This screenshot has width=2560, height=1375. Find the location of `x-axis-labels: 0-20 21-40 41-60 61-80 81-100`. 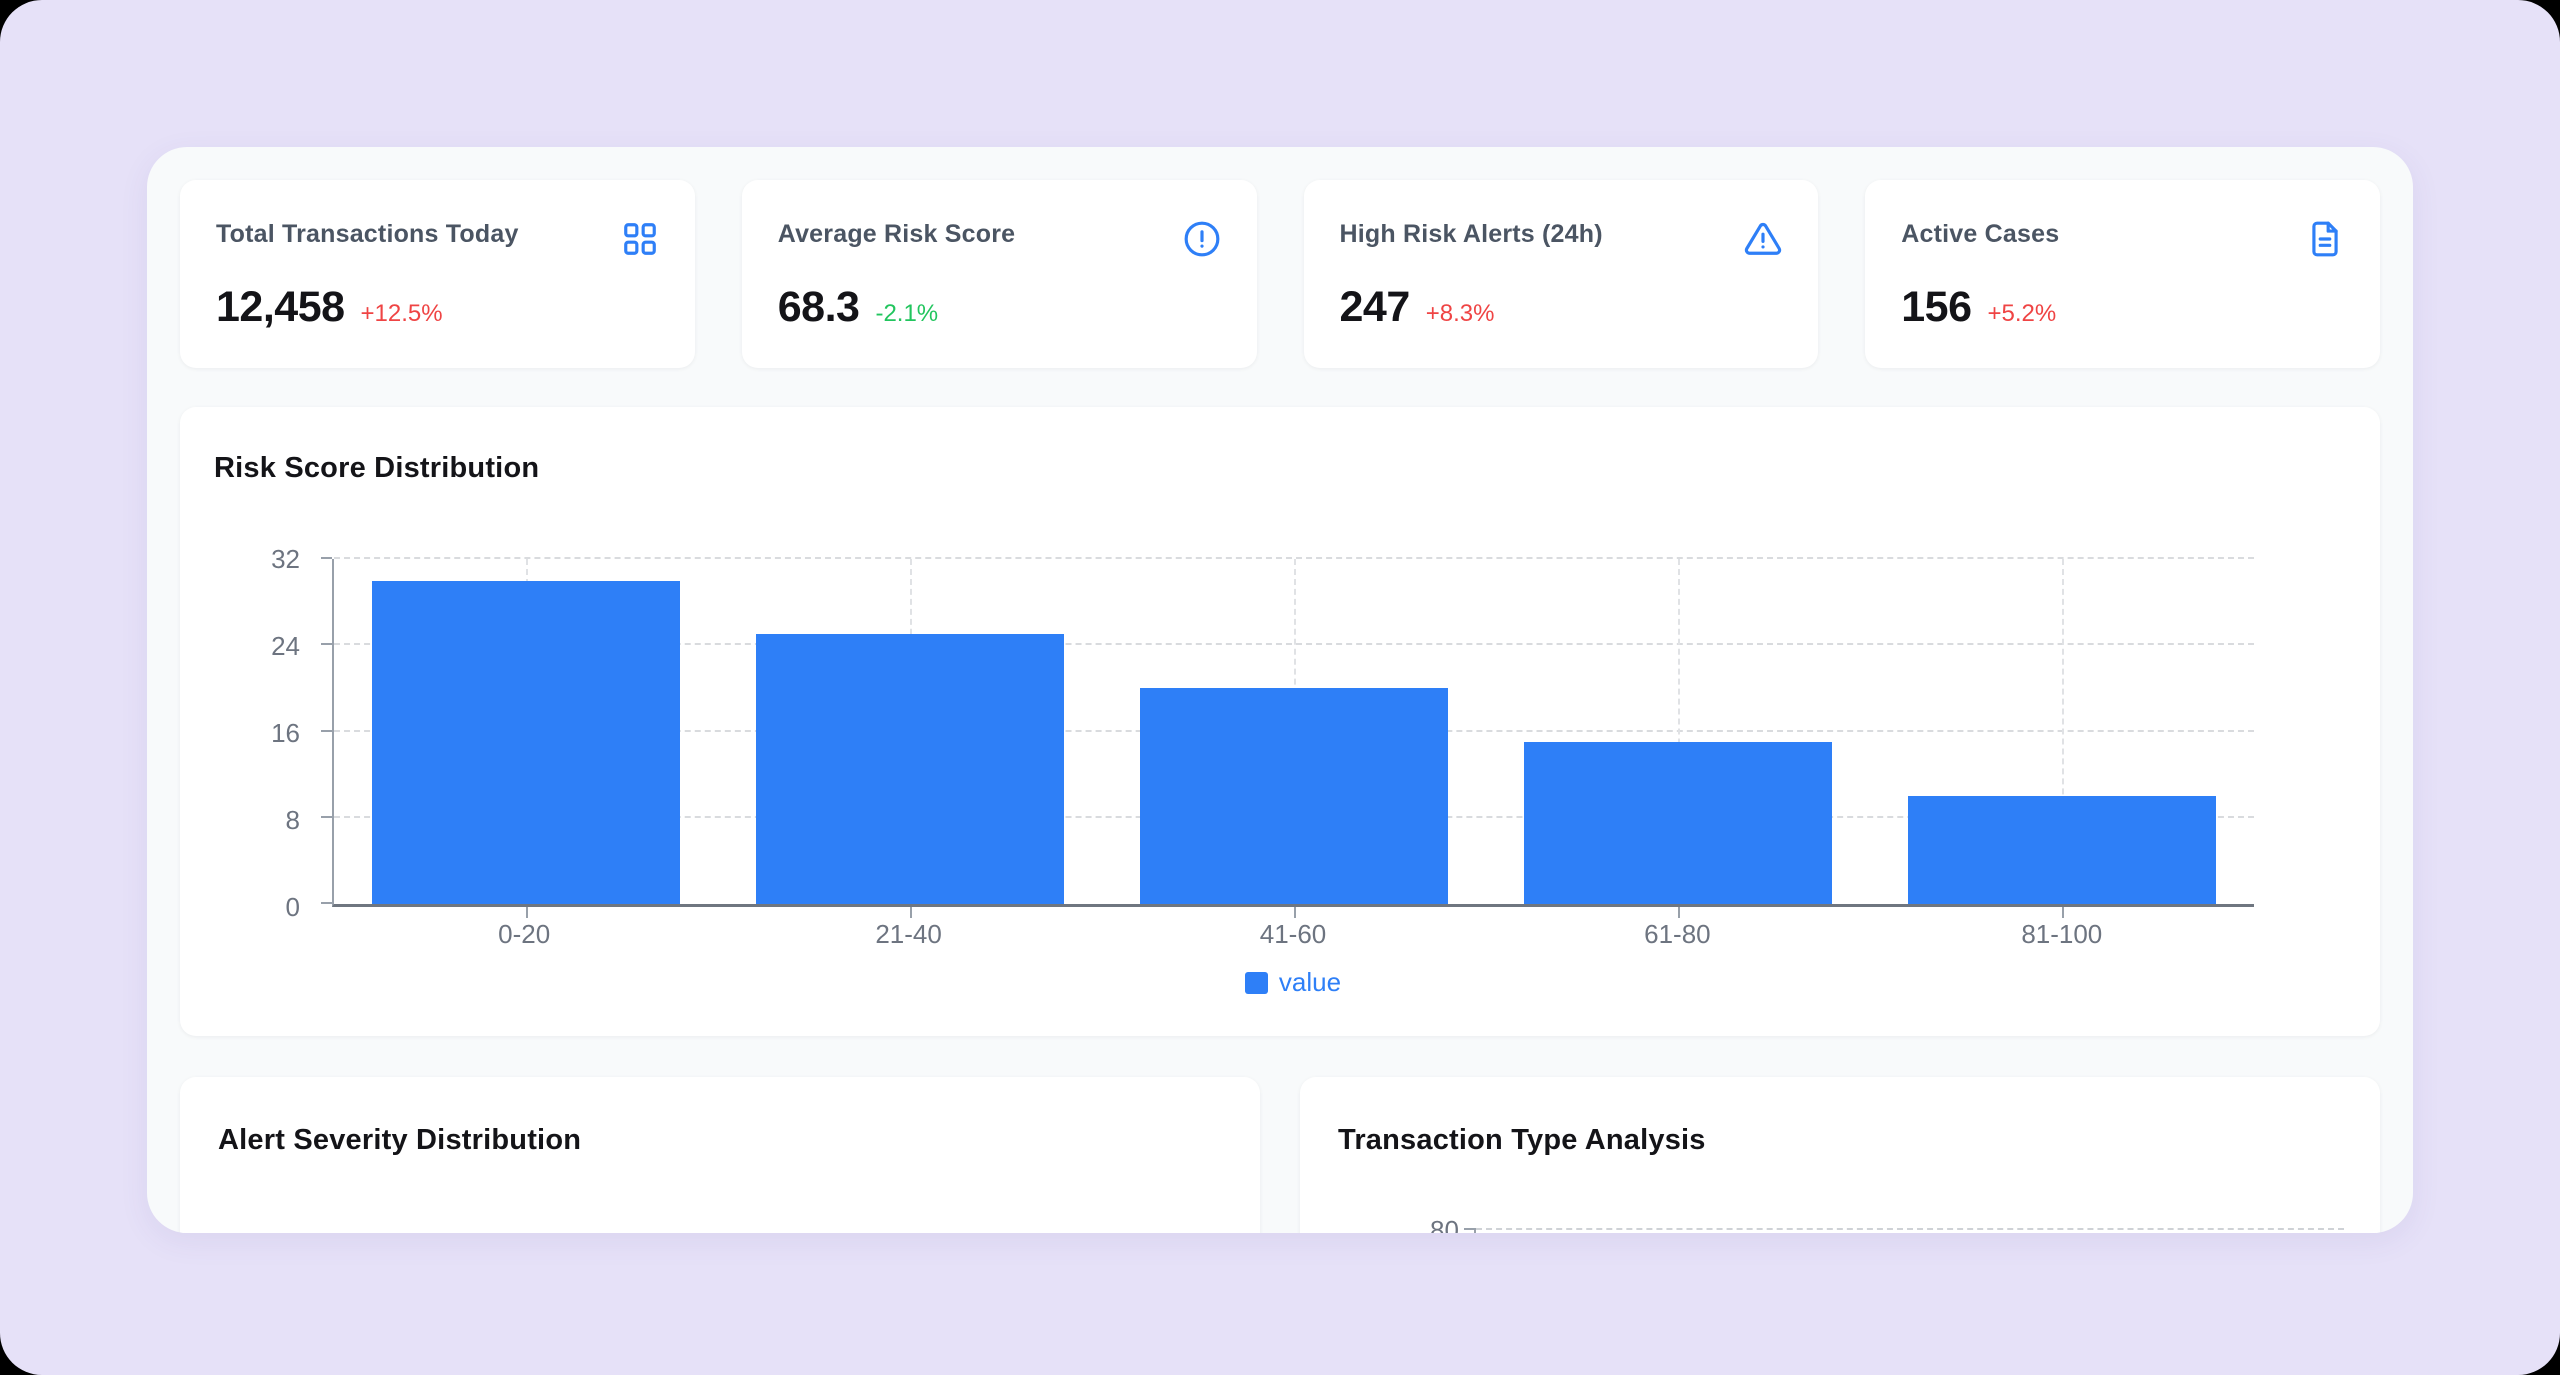

x-axis-labels: 0-20 21-40 41-60 61-80 81-100 is located at coordinates (1293, 935).